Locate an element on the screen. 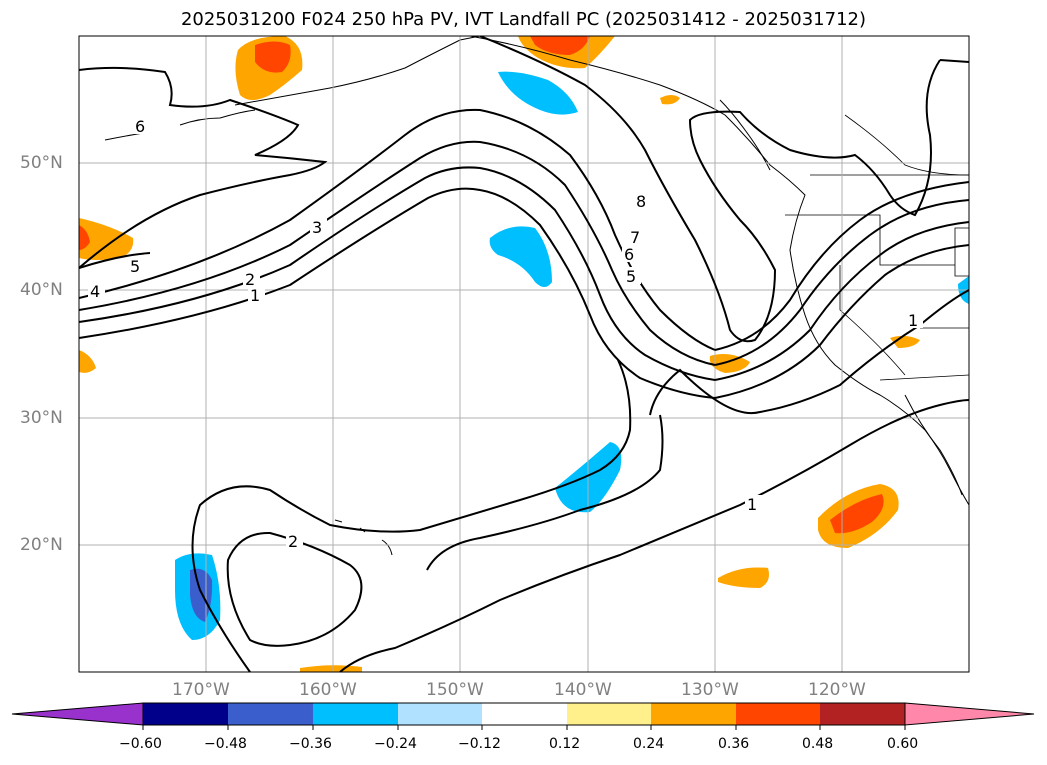 This screenshot has width=1047, height=765. colorbar-tick-label: −0.36 is located at coordinates (310, 744).